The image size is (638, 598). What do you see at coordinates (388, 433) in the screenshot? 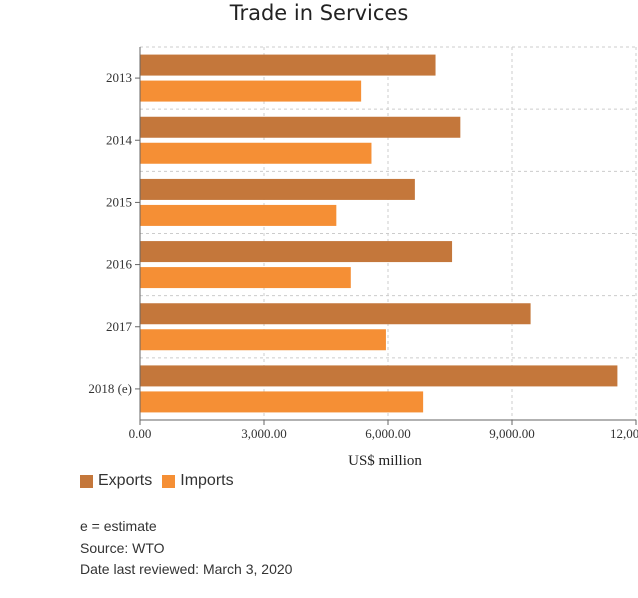
I see `x-tick-label: 6,000.00` at bounding box center [388, 433].